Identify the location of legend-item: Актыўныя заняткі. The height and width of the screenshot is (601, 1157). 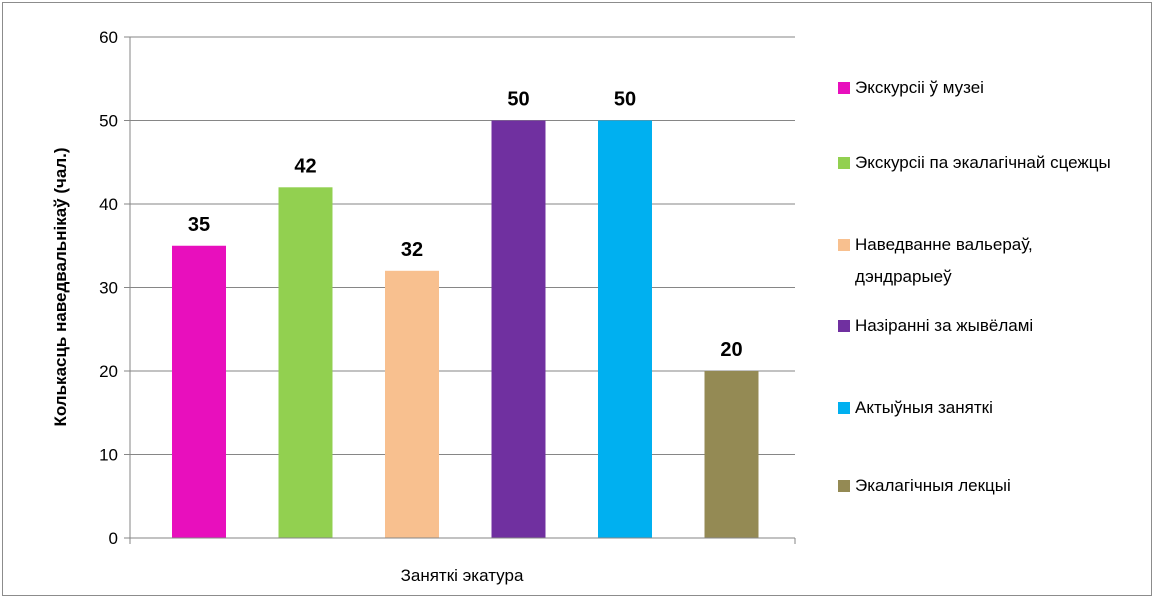
(981, 408).